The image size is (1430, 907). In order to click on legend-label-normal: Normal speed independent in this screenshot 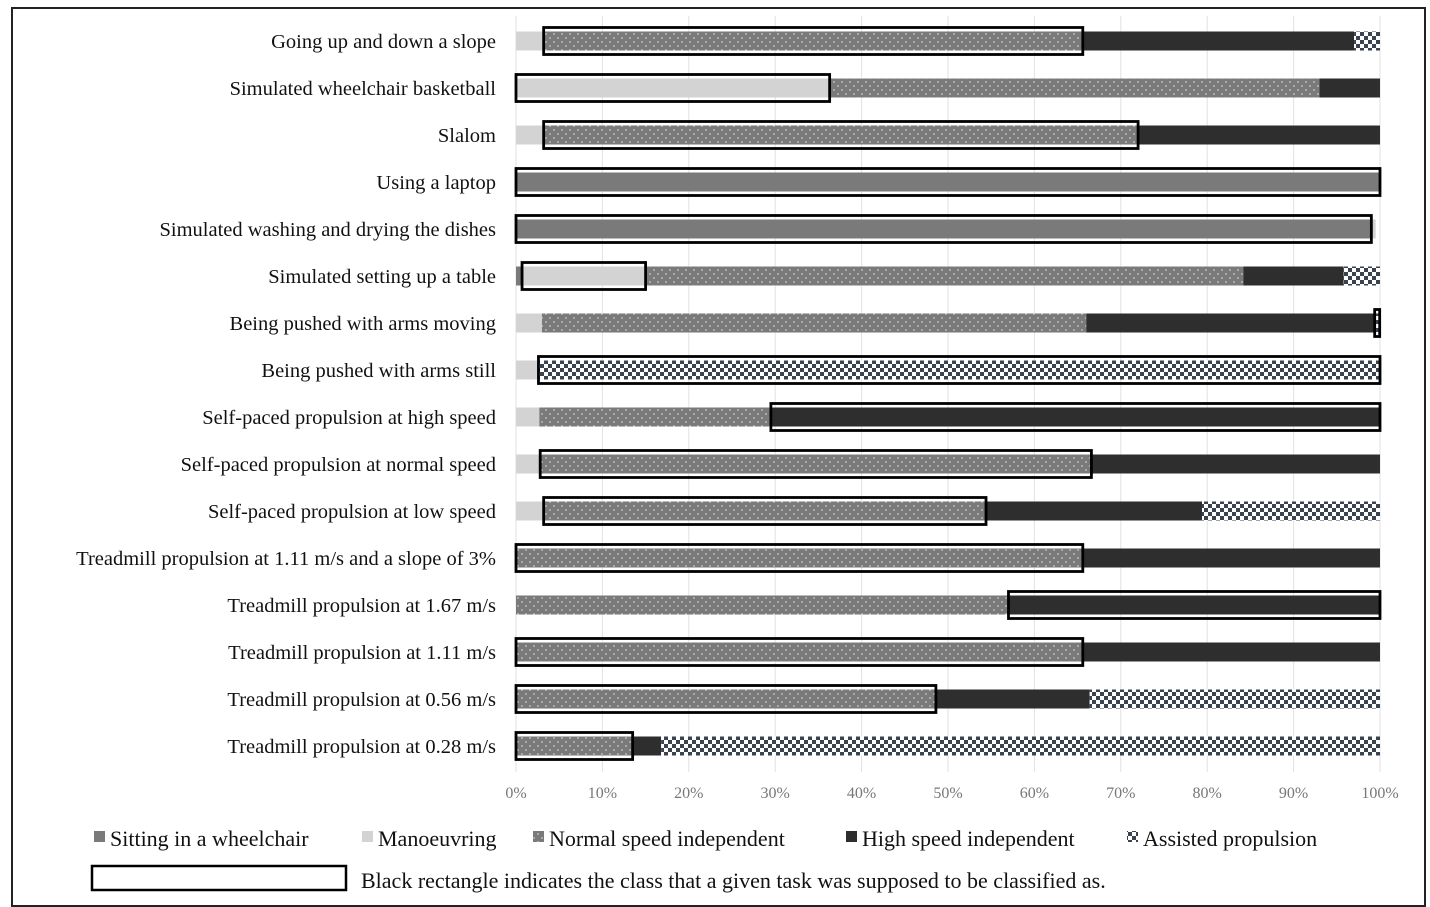, I will do `click(667, 838)`.